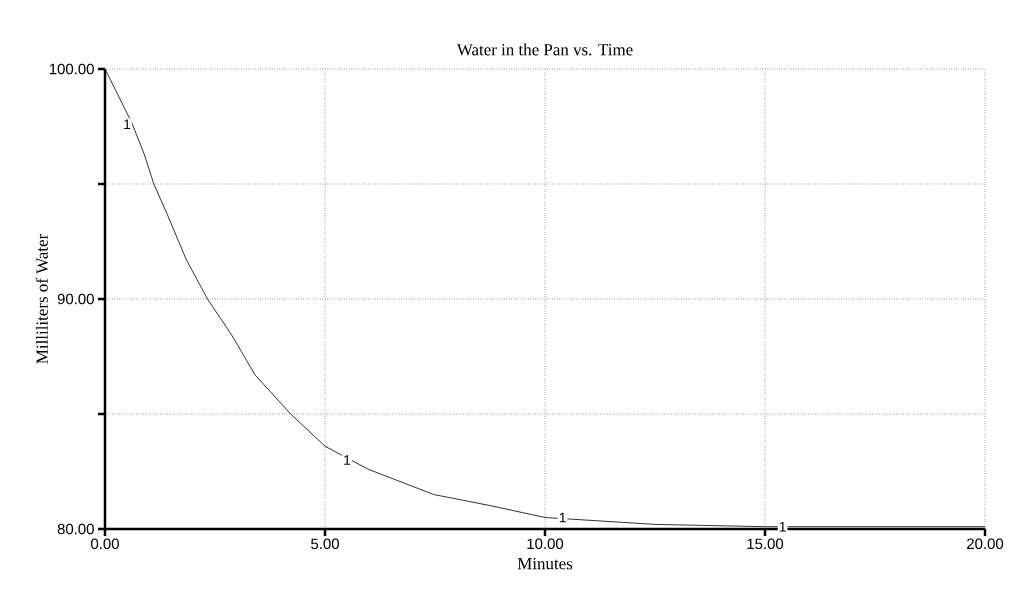 This screenshot has height=604, width=1017. What do you see at coordinates (41, 298) in the screenshot?
I see `y-axis-title: Milliliters of Water` at bounding box center [41, 298].